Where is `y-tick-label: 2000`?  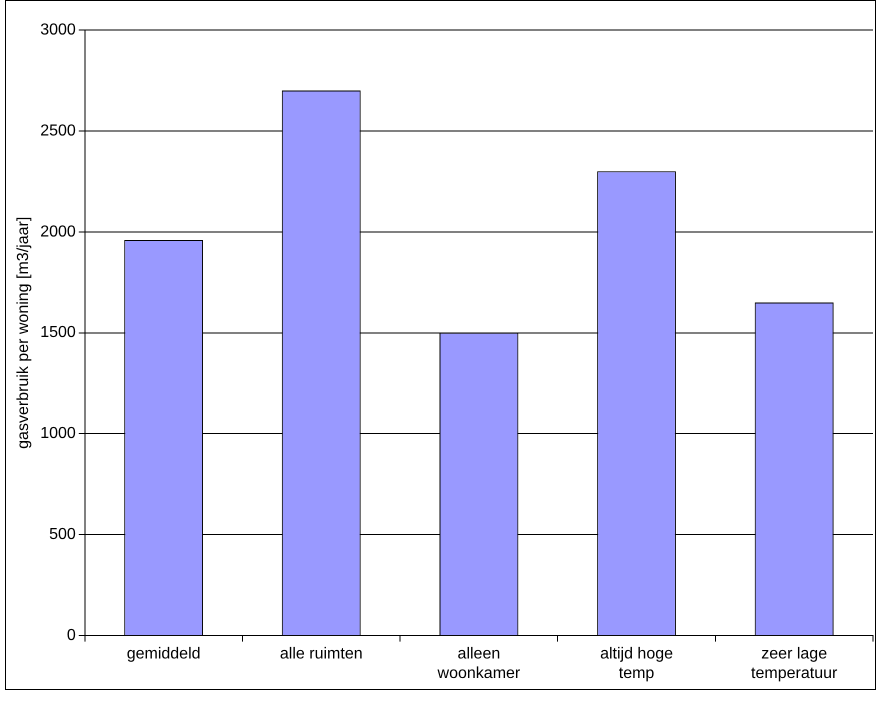
y-tick-label: 2000 is located at coordinates (58, 231).